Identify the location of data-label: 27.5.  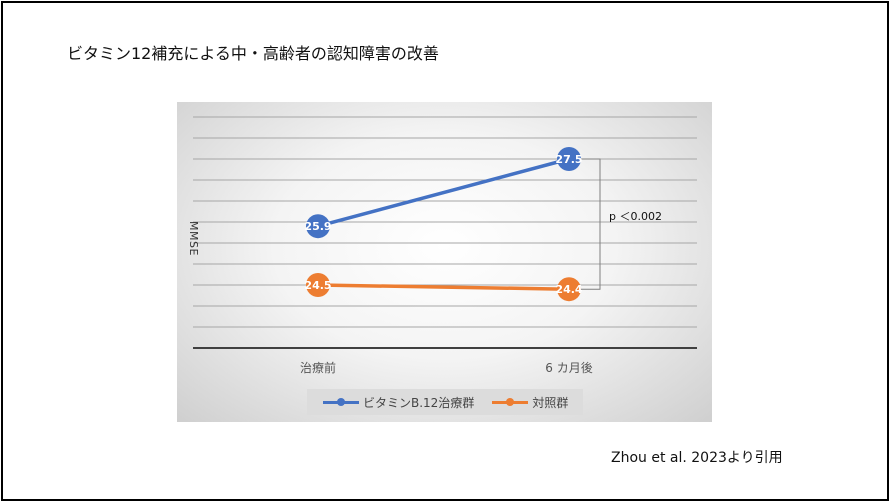
(568, 159).